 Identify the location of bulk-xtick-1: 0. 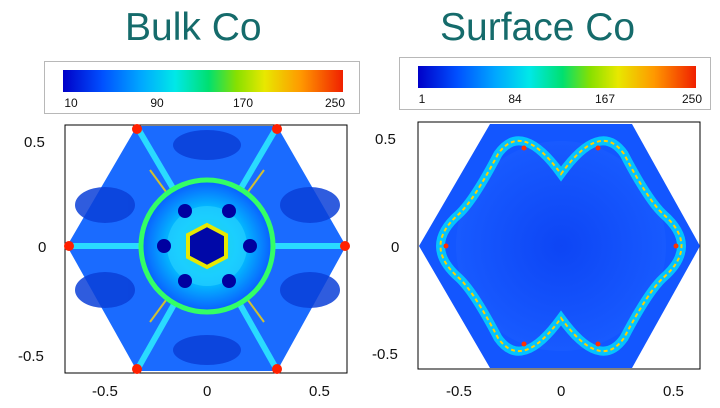
(207, 391).